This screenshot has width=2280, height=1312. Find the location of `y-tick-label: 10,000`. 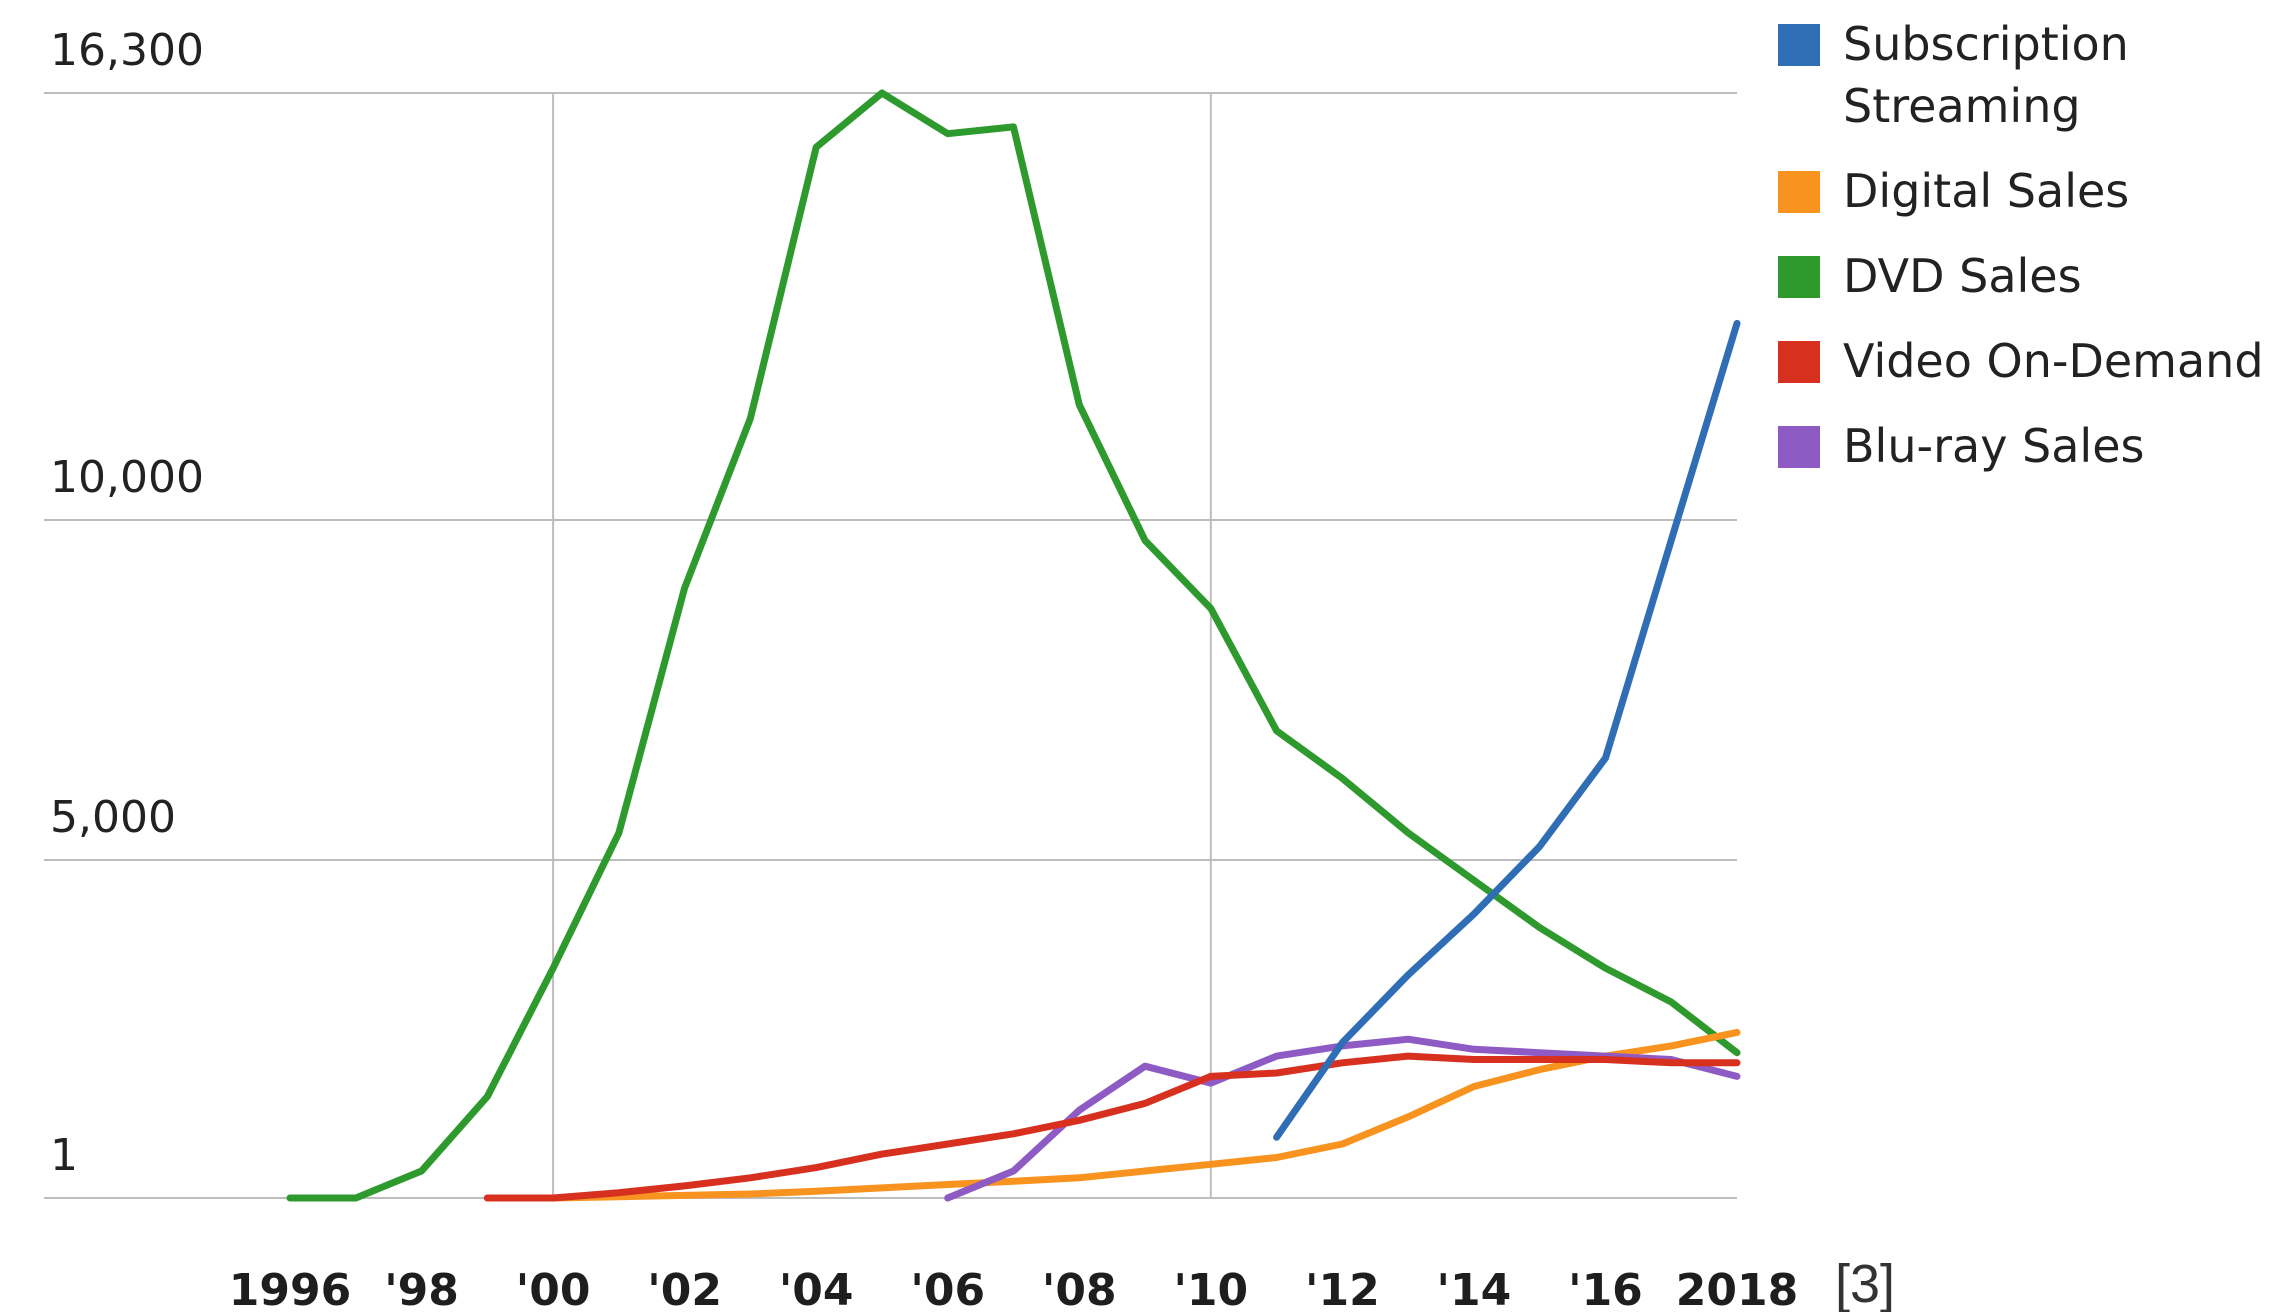

y-tick-label: 10,000 is located at coordinates (127, 477).